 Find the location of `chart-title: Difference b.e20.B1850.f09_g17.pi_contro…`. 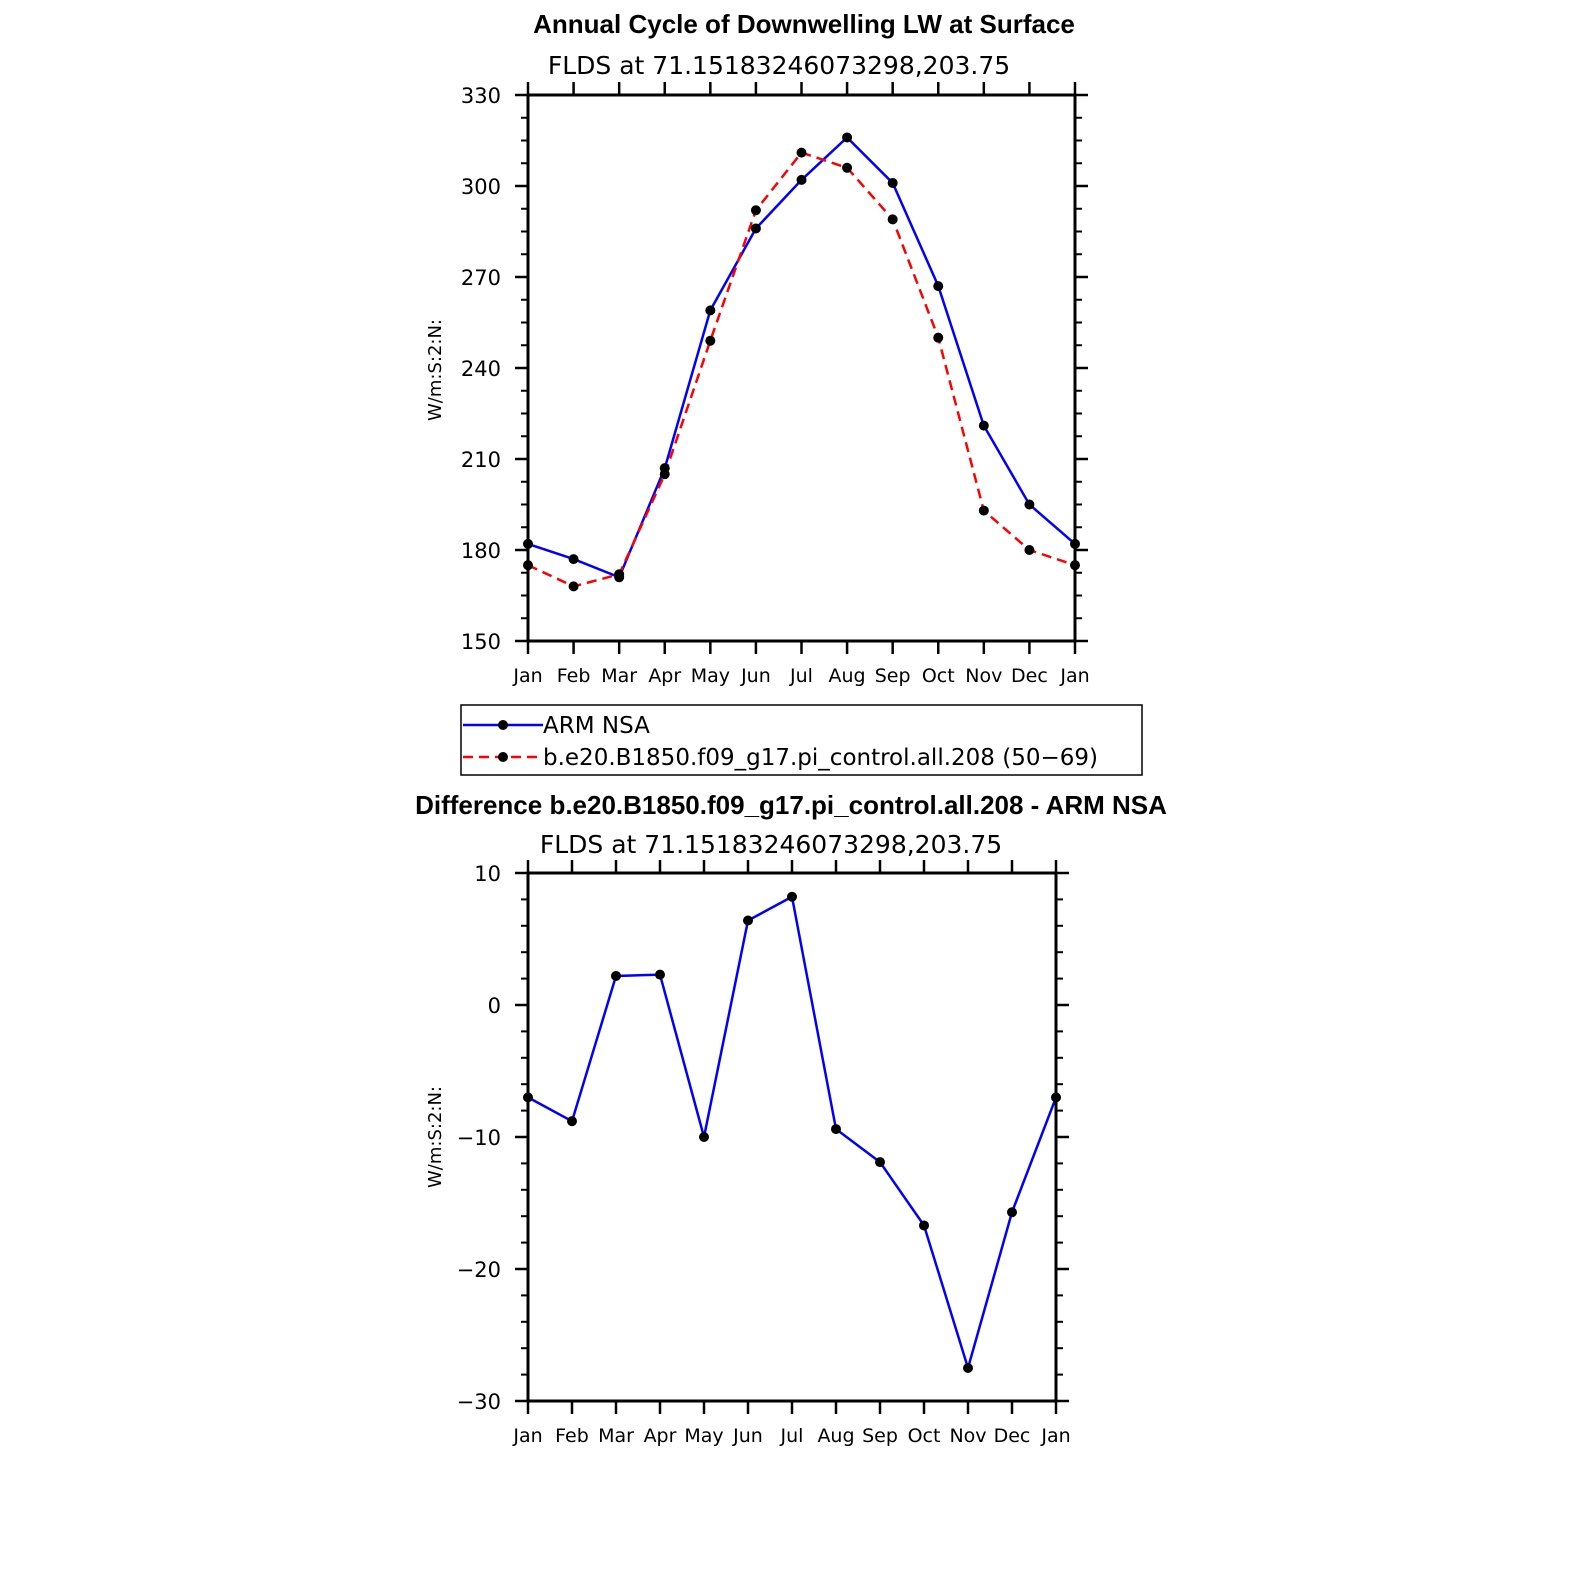

chart-title: Difference b.e20.B1850.f09_g17.pi_contro… is located at coordinates (791, 805).